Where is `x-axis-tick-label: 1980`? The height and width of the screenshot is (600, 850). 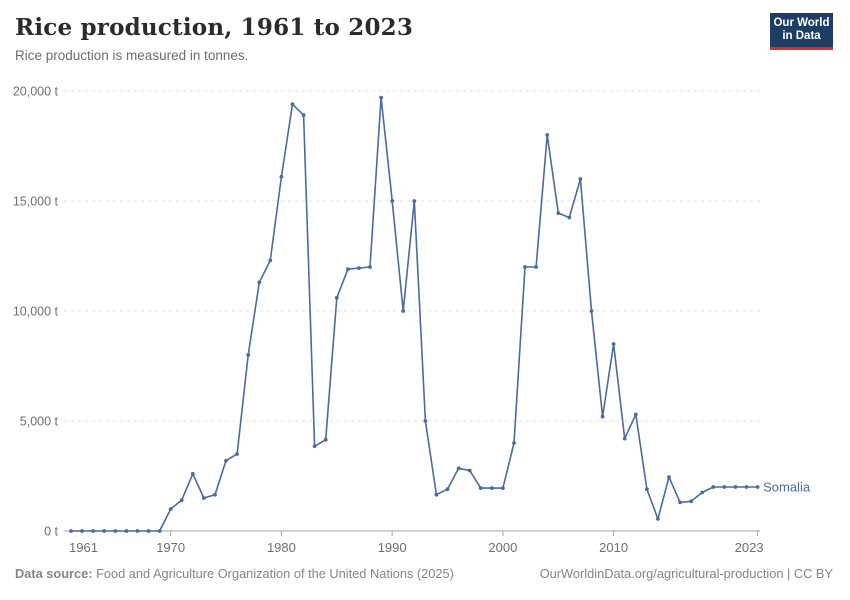 x-axis-tick-label: 1980 is located at coordinates (281, 547).